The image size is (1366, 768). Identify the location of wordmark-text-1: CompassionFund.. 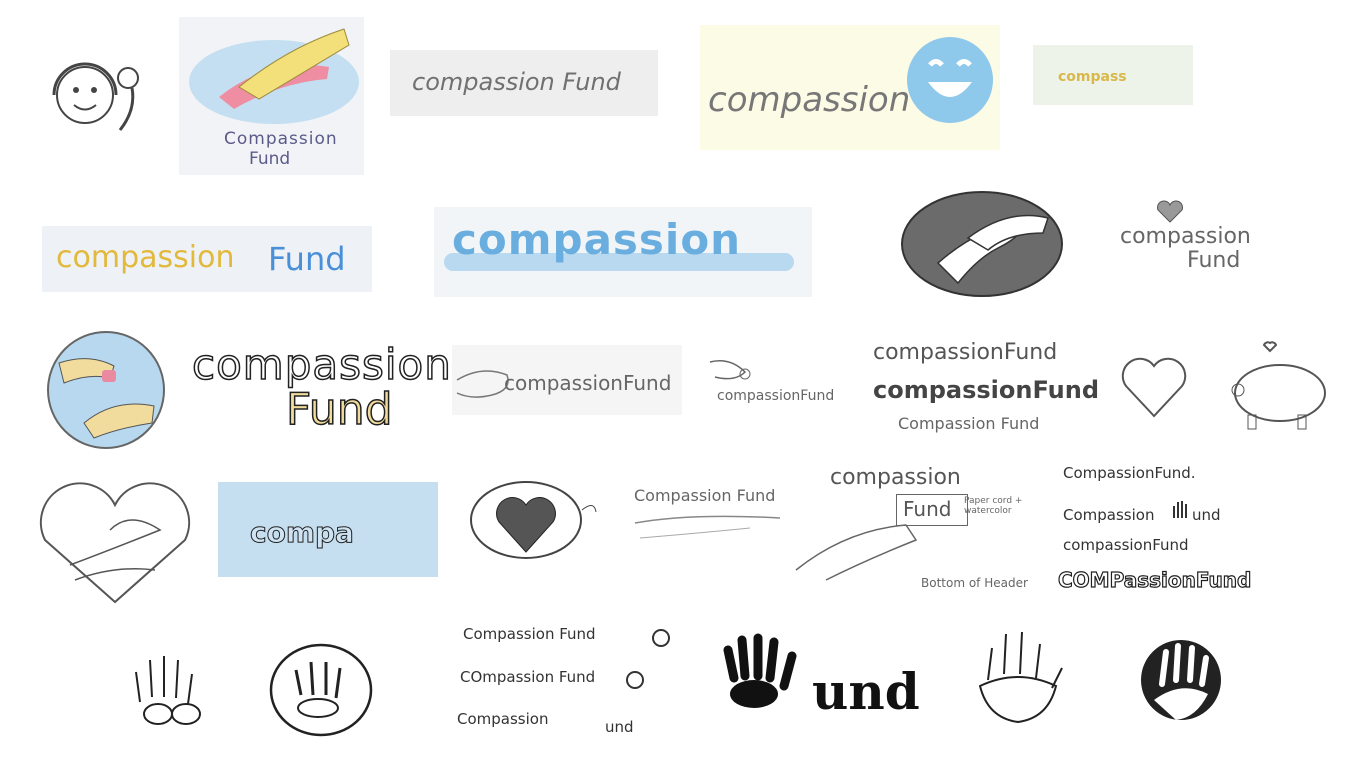
(1129, 473).